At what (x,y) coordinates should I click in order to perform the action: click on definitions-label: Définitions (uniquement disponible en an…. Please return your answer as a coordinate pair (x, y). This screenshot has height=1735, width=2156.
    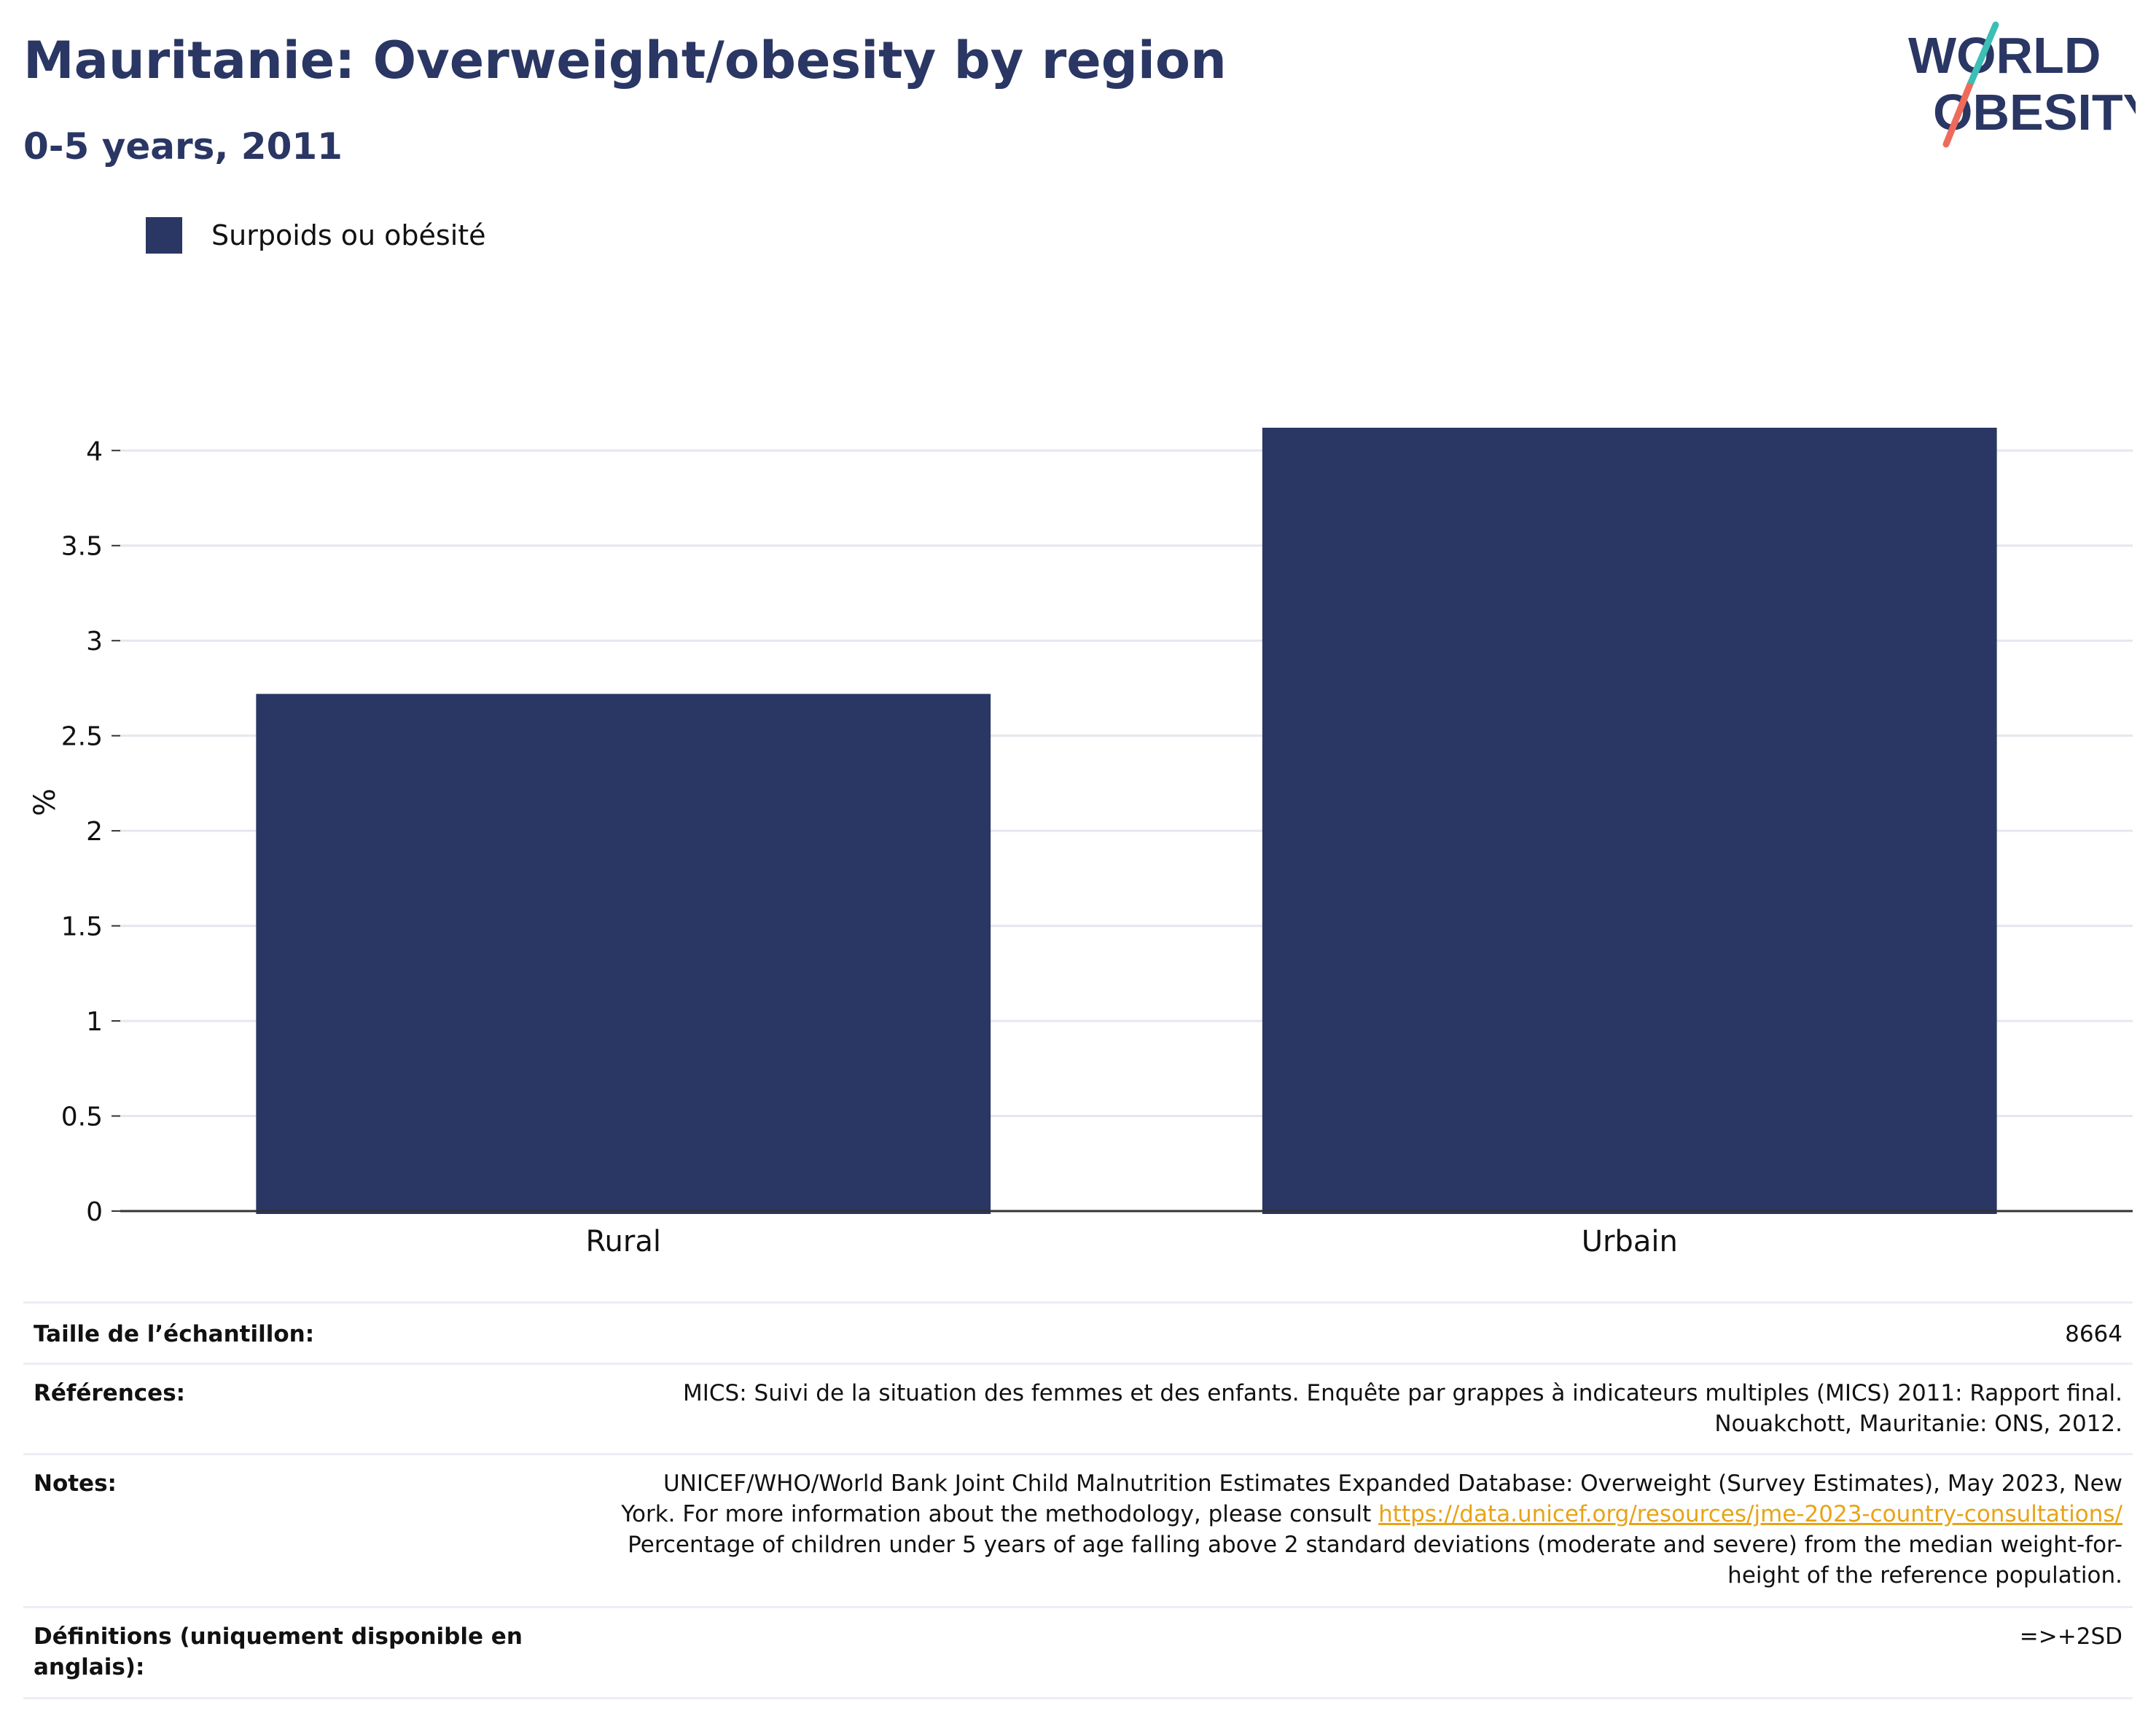
    Looking at the image, I should click on (279, 1652).